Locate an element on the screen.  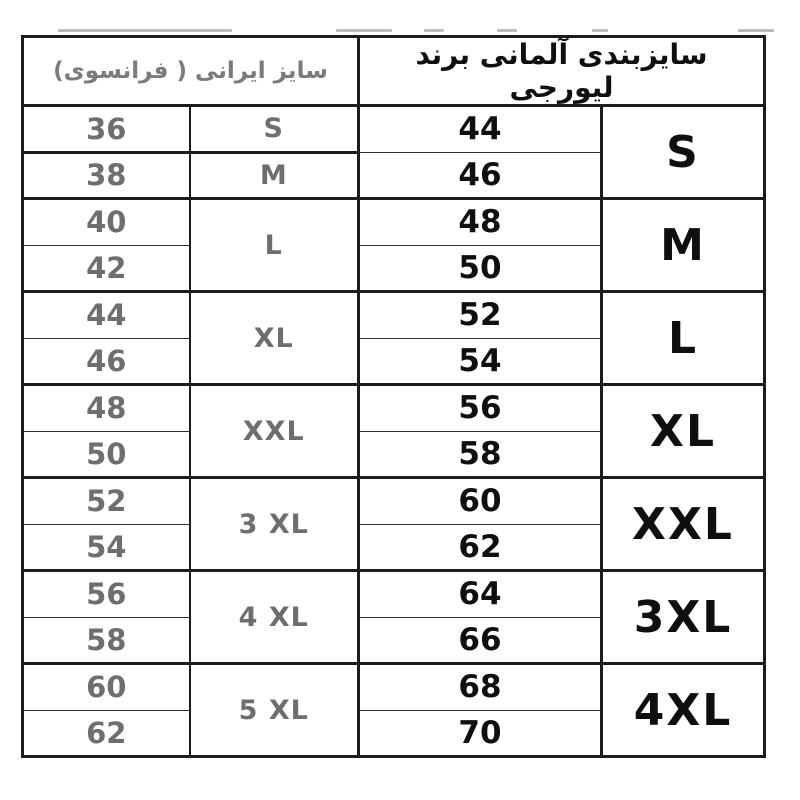
german-size-cell: 52 is located at coordinates (480, 315).